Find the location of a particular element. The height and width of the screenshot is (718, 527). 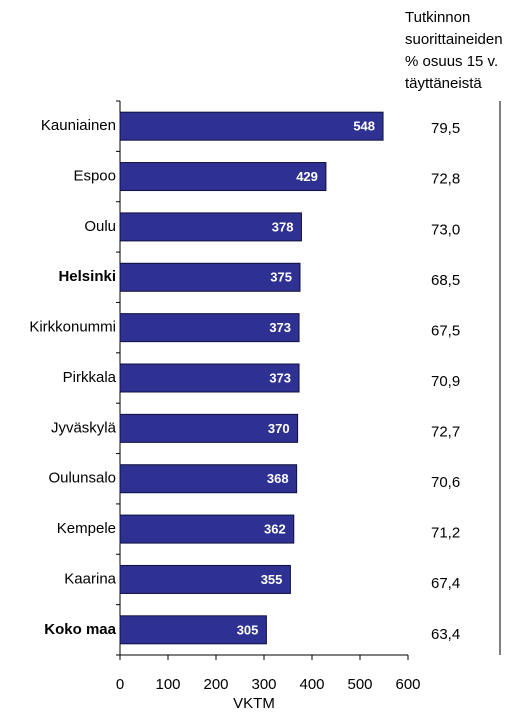

category-label: Kirkkonummi is located at coordinates (72, 327).